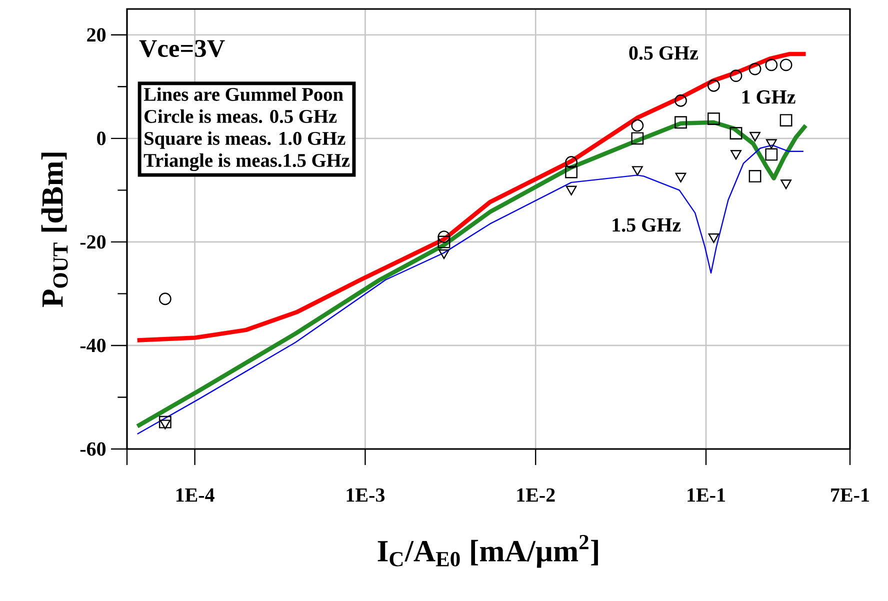 The image size is (888, 601). What do you see at coordinates (365, 495) in the screenshot?
I see `x-tick-label: 1E-3` at bounding box center [365, 495].